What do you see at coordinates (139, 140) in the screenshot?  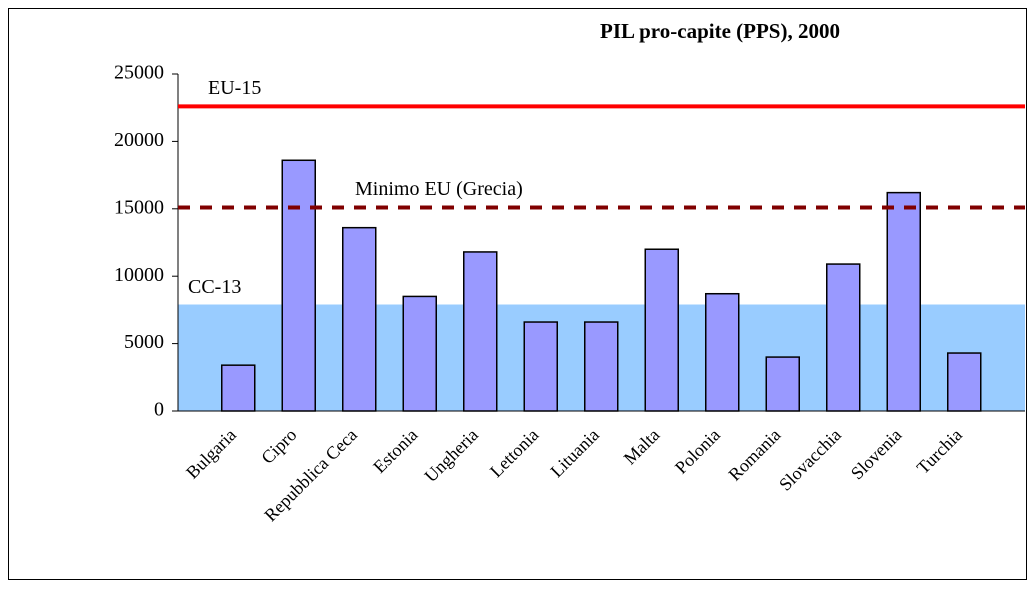 I see `y-tick-label: 20000` at bounding box center [139, 140].